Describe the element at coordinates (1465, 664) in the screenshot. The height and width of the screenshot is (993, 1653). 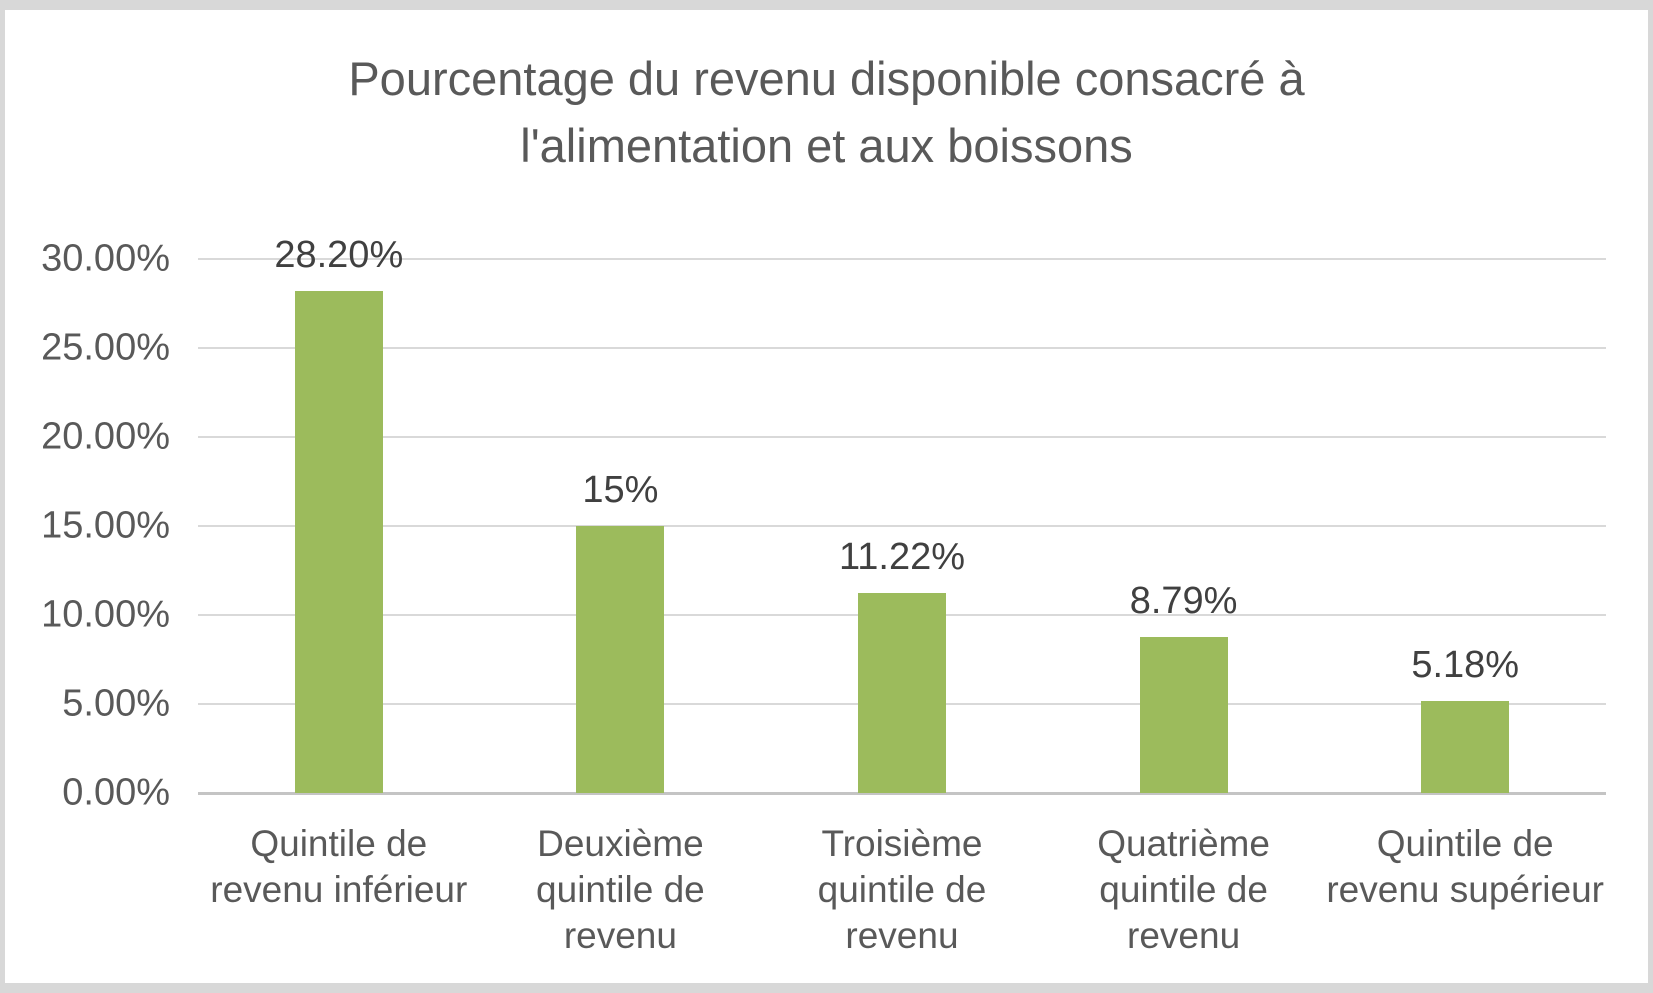
I see `bar-value-label: 5.18%` at that location.